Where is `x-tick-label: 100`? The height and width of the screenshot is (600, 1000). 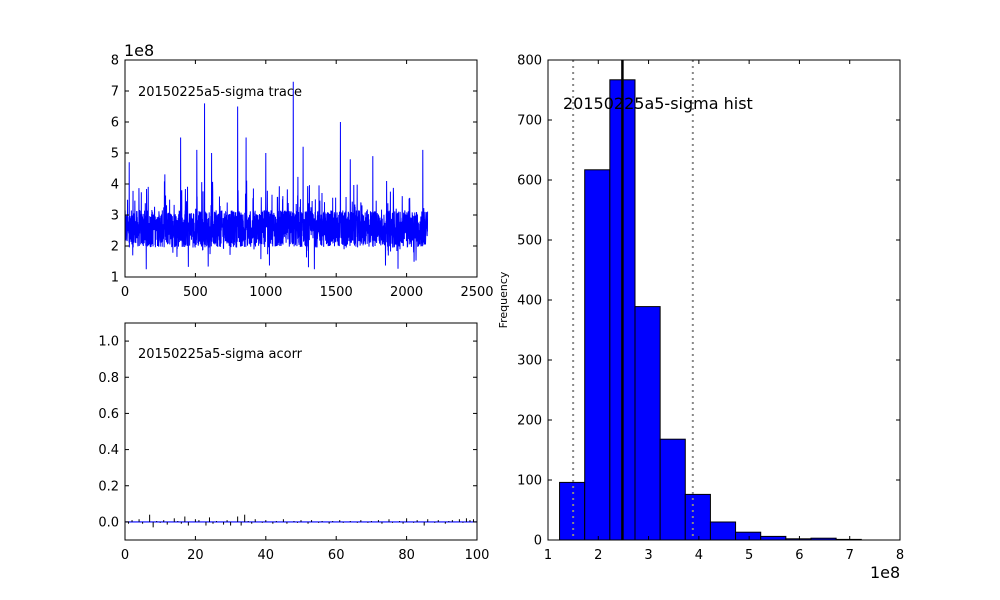
x-tick-label: 100 is located at coordinates (477, 555).